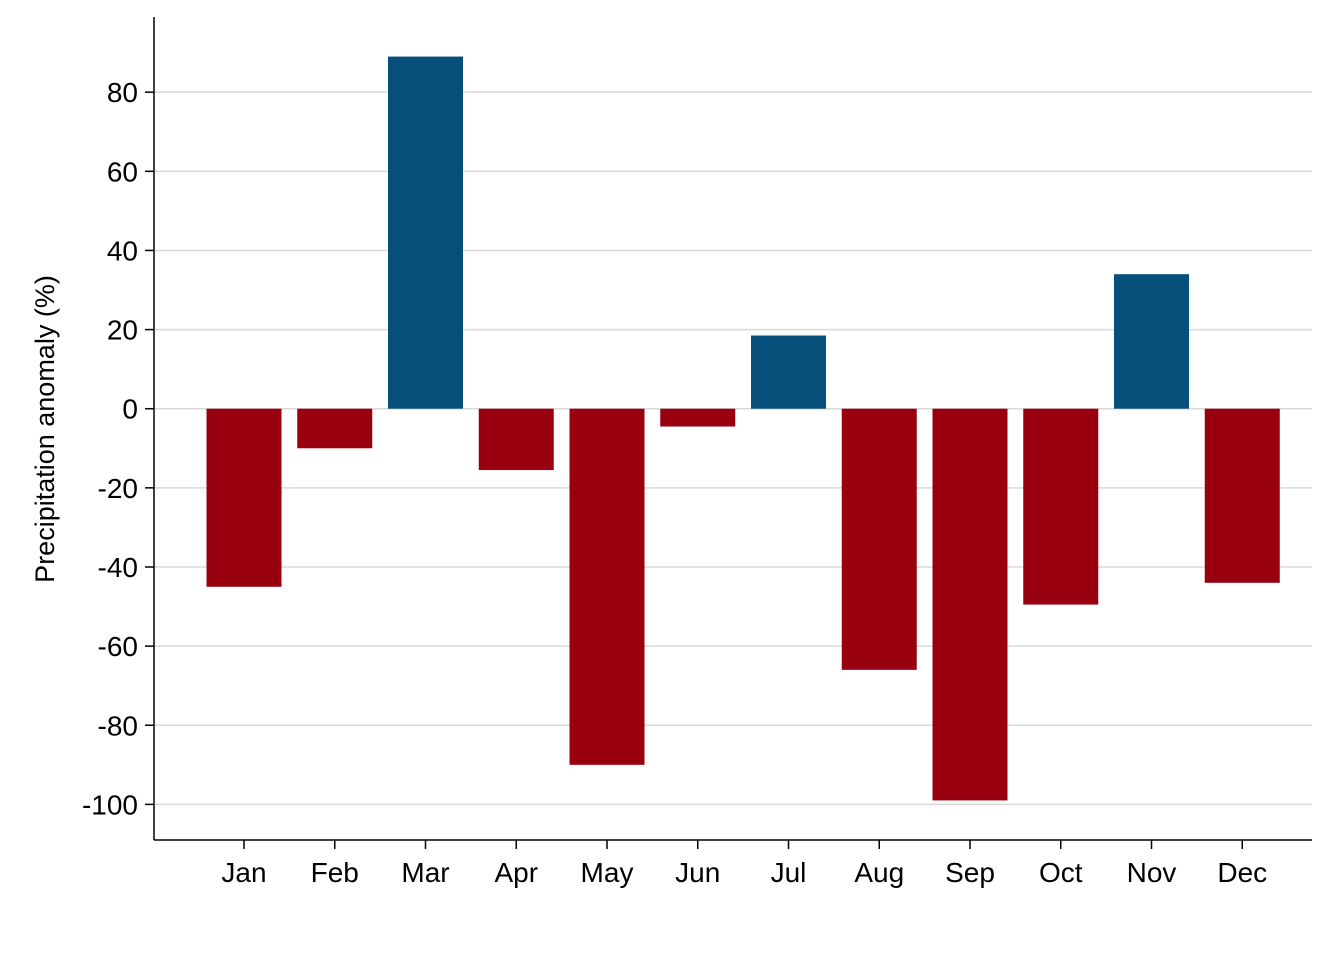 This screenshot has height=960, width=1344. What do you see at coordinates (122, 330) in the screenshot?
I see `y-tick-label: 20` at bounding box center [122, 330].